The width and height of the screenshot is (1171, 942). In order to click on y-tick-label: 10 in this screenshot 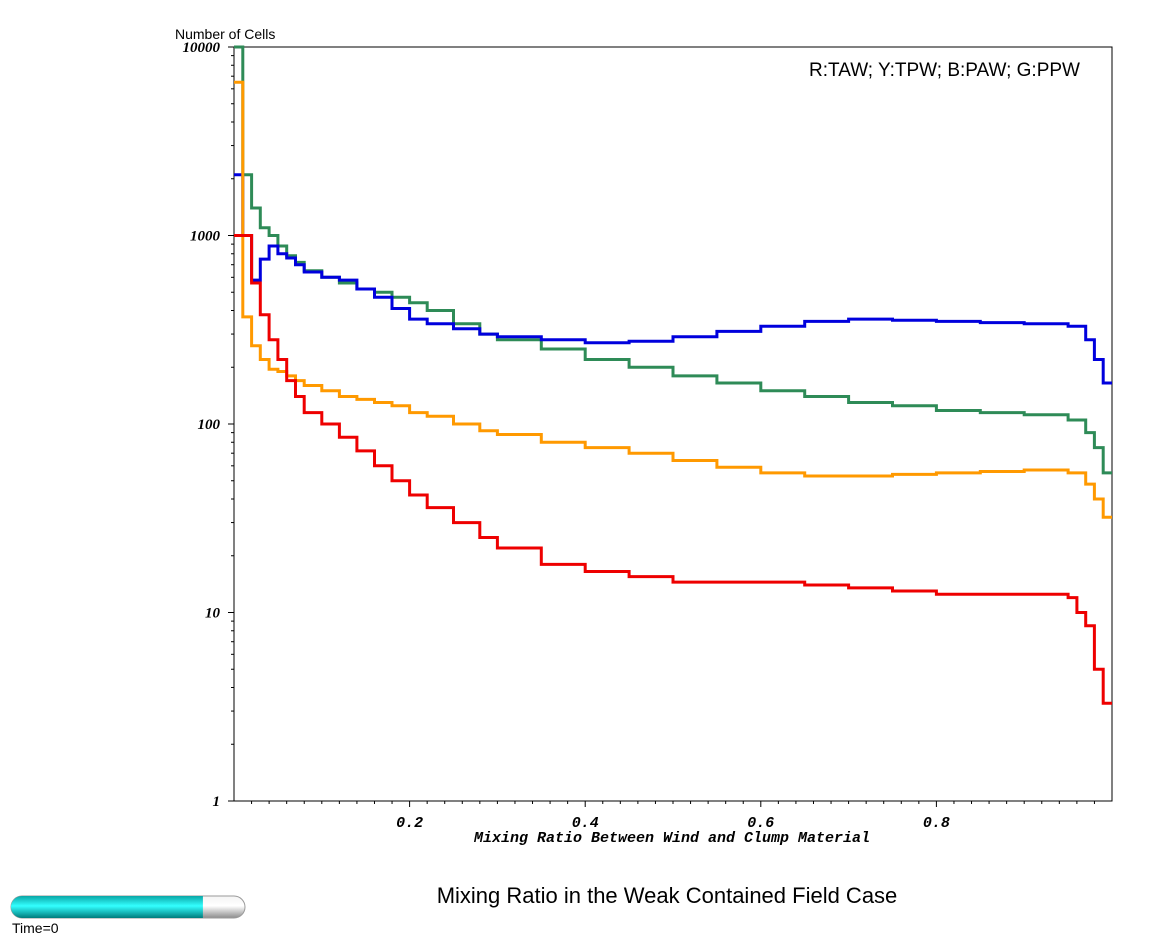, I will do `click(213, 614)`.